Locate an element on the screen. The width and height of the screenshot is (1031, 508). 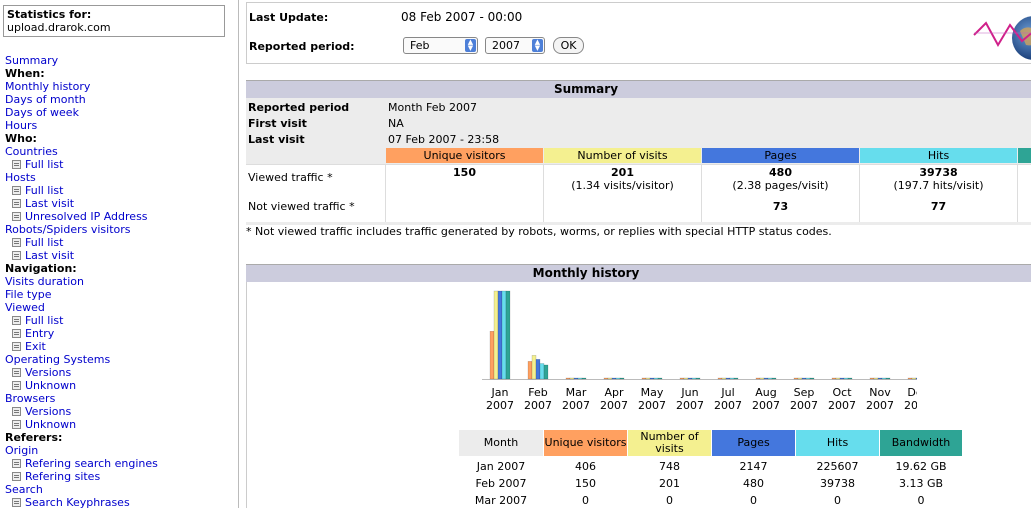
first-visit-label: First visit is located at coordinates (277, 123).